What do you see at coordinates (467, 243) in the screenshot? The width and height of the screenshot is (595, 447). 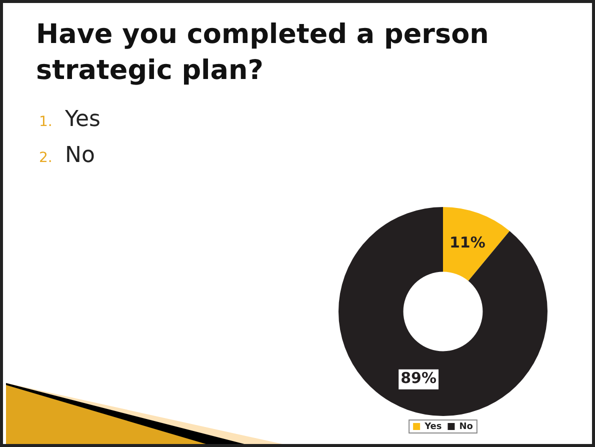 I see `data-label: 11%` at bounding box center [467, 243].